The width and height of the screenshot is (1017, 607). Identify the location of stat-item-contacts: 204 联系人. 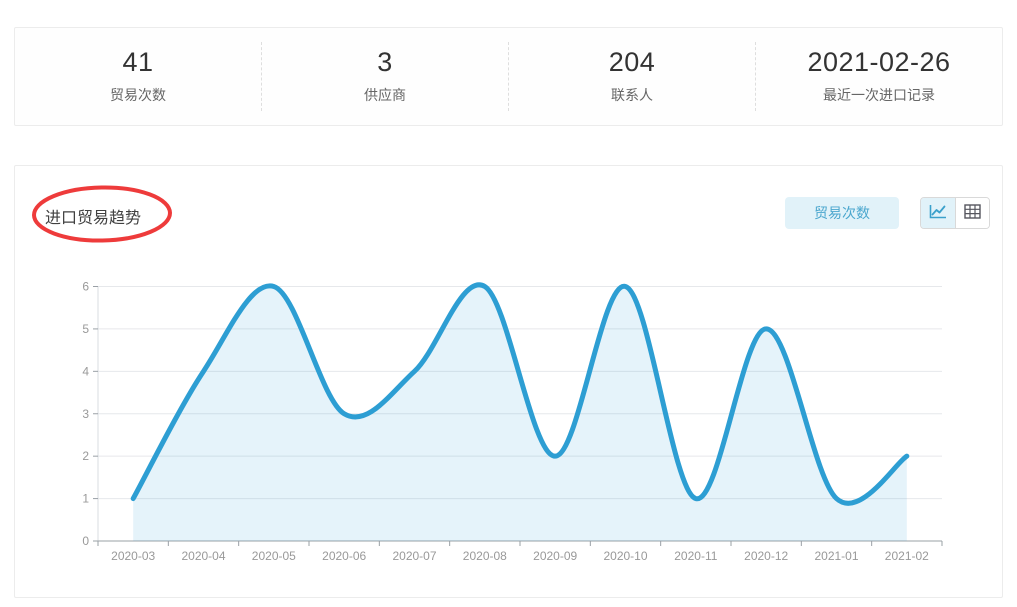
(632, 76).